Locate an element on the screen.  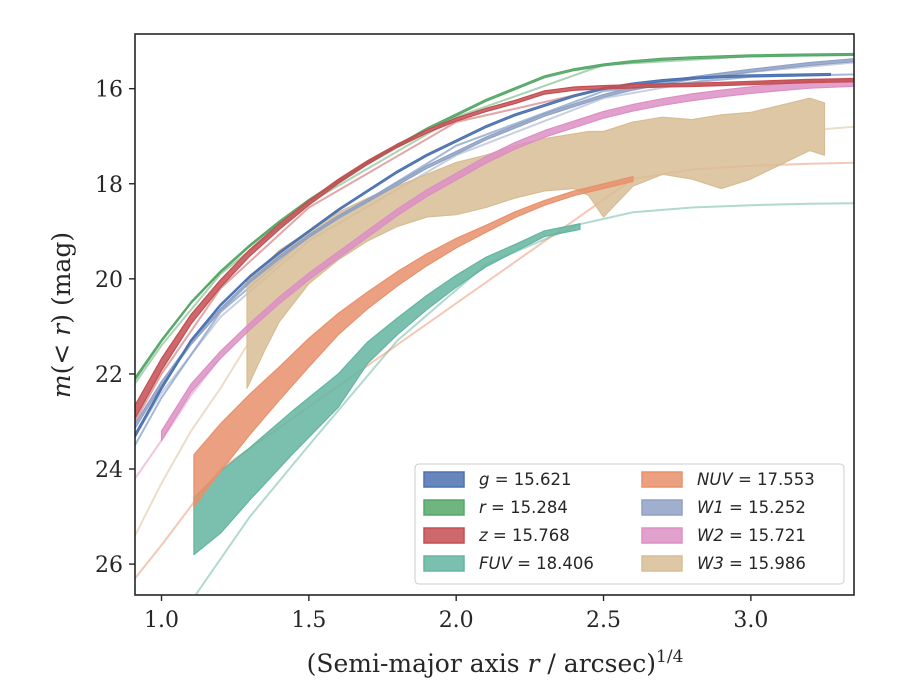
y-tick-label: 16 is located at coordinates (109, 90).